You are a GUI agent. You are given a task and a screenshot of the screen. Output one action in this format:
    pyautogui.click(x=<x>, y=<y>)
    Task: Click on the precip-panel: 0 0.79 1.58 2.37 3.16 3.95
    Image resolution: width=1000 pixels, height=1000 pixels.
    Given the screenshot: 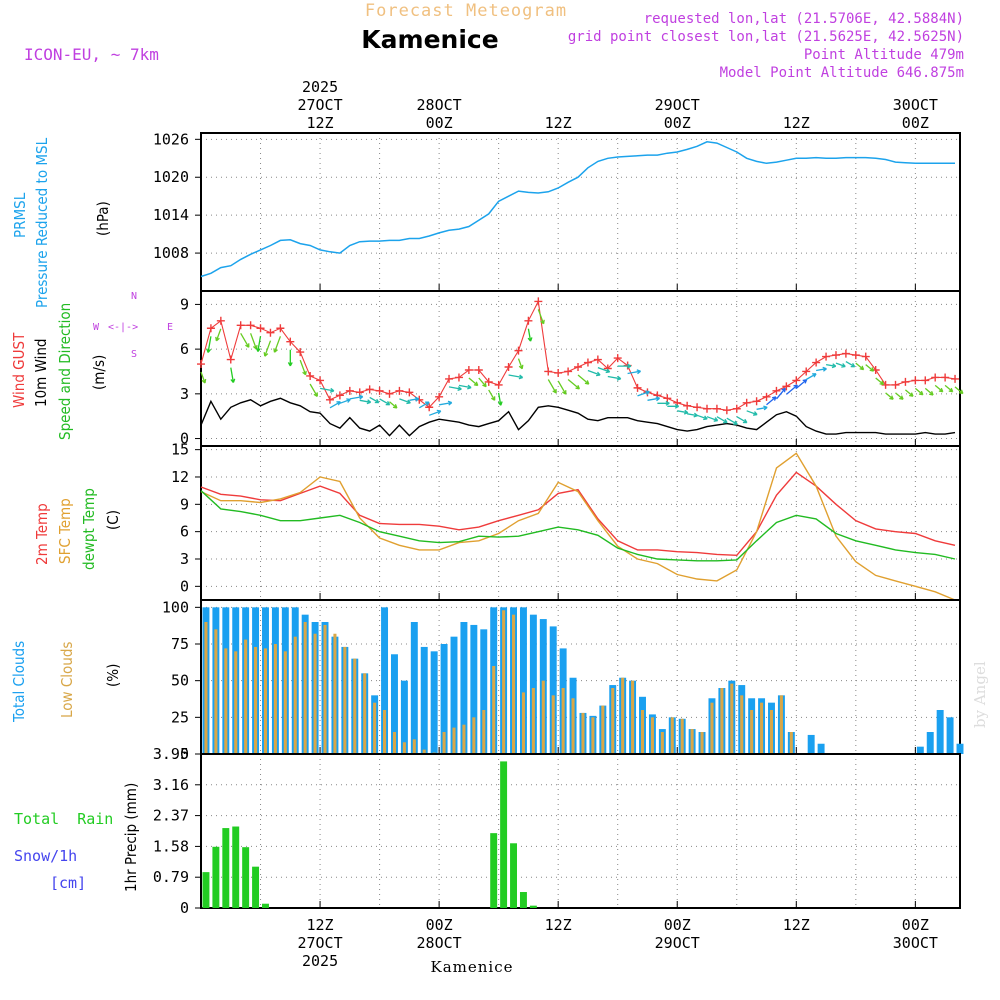 What is the action you would take?
    pyautogui.click(x=557, y=831)
    